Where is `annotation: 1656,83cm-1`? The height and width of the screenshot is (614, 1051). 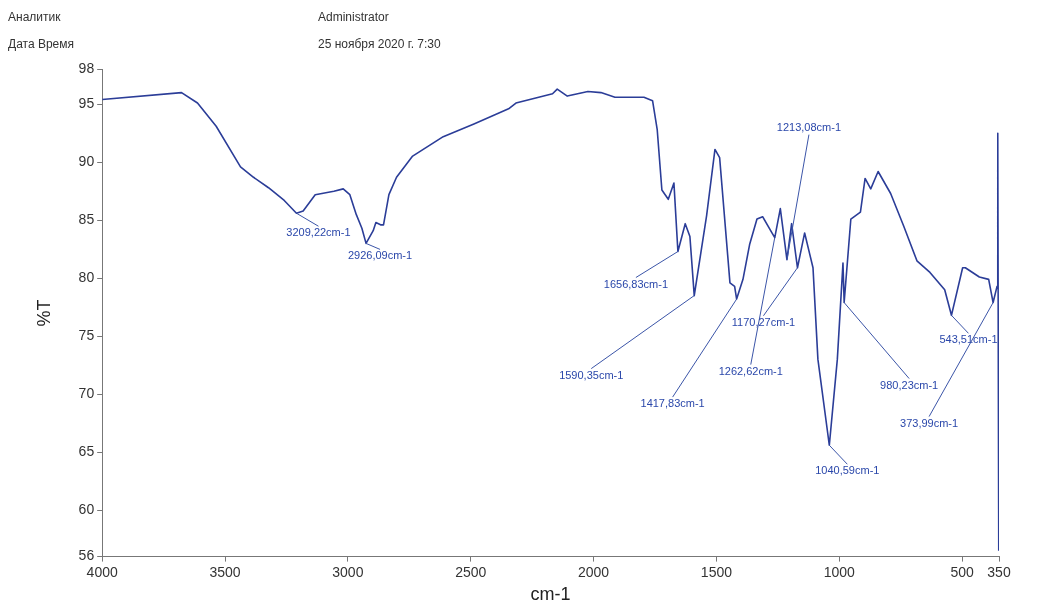 annotation: 1656,83cm-1 is located at coordinates (636, 283).